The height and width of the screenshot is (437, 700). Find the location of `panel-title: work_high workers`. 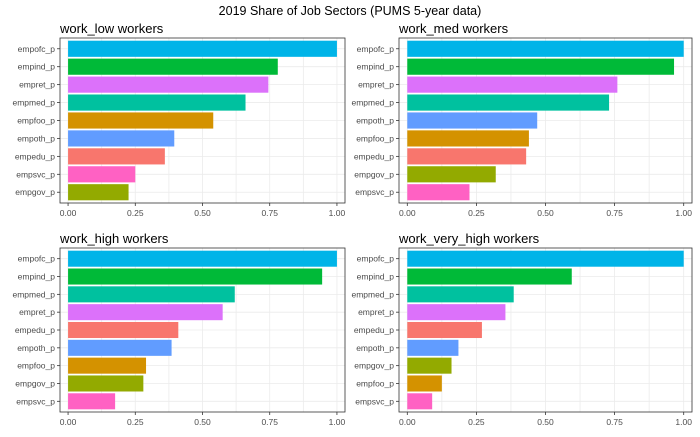

panel-title: work_high workers is located at coordinates (114, 238).